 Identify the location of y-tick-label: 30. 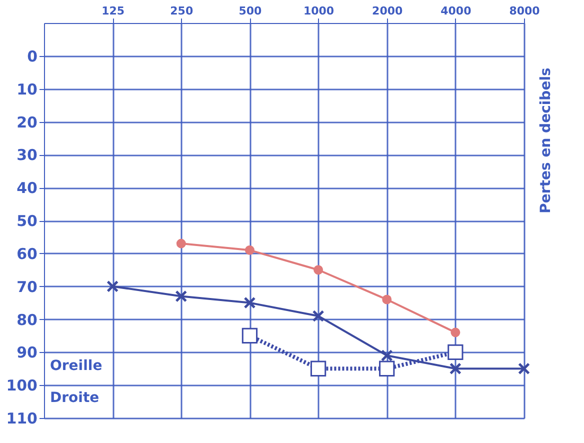
(27, 155).